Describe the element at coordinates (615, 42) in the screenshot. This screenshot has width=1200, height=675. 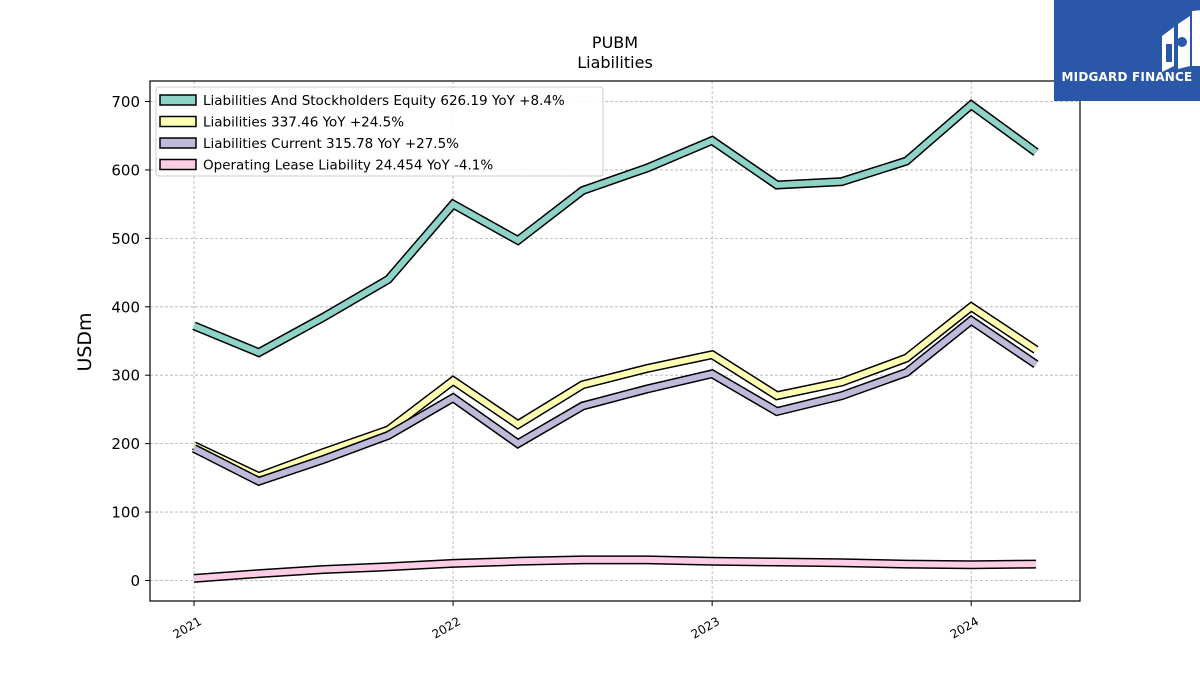
I see `chart-title: PUBM` at that location.